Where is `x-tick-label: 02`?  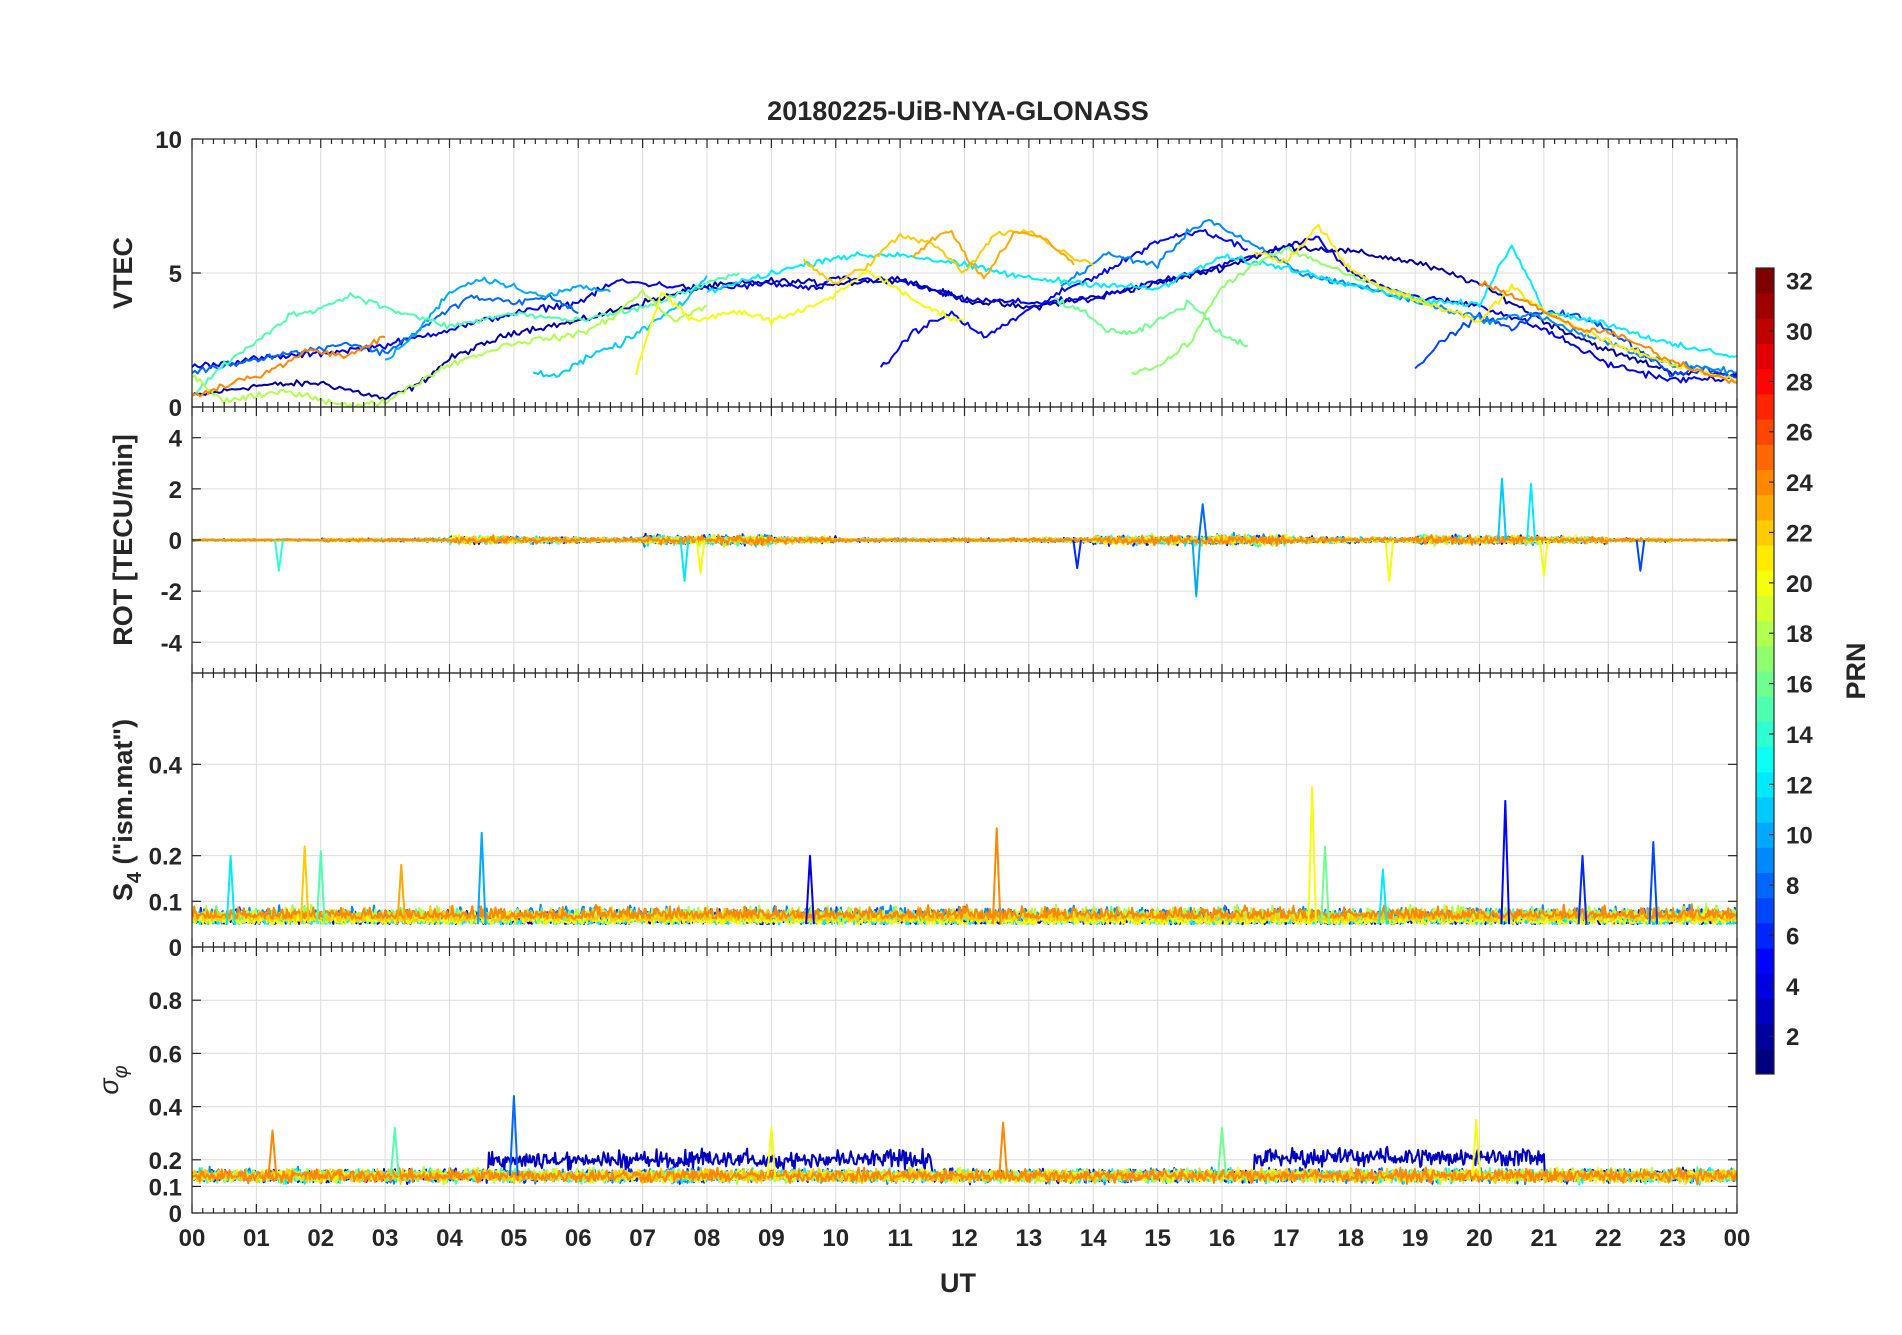
x-tick-label: 02 is located at coordinates (320, 1238).